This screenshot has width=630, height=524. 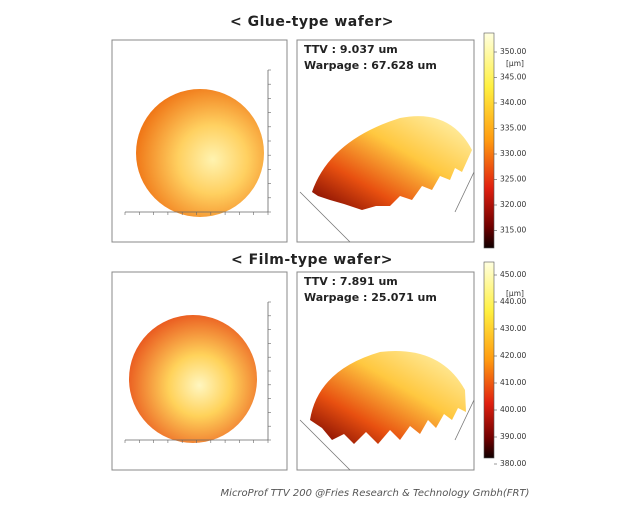 I want to click on colorbar-label: 320.00, so click(x=513, y=204).